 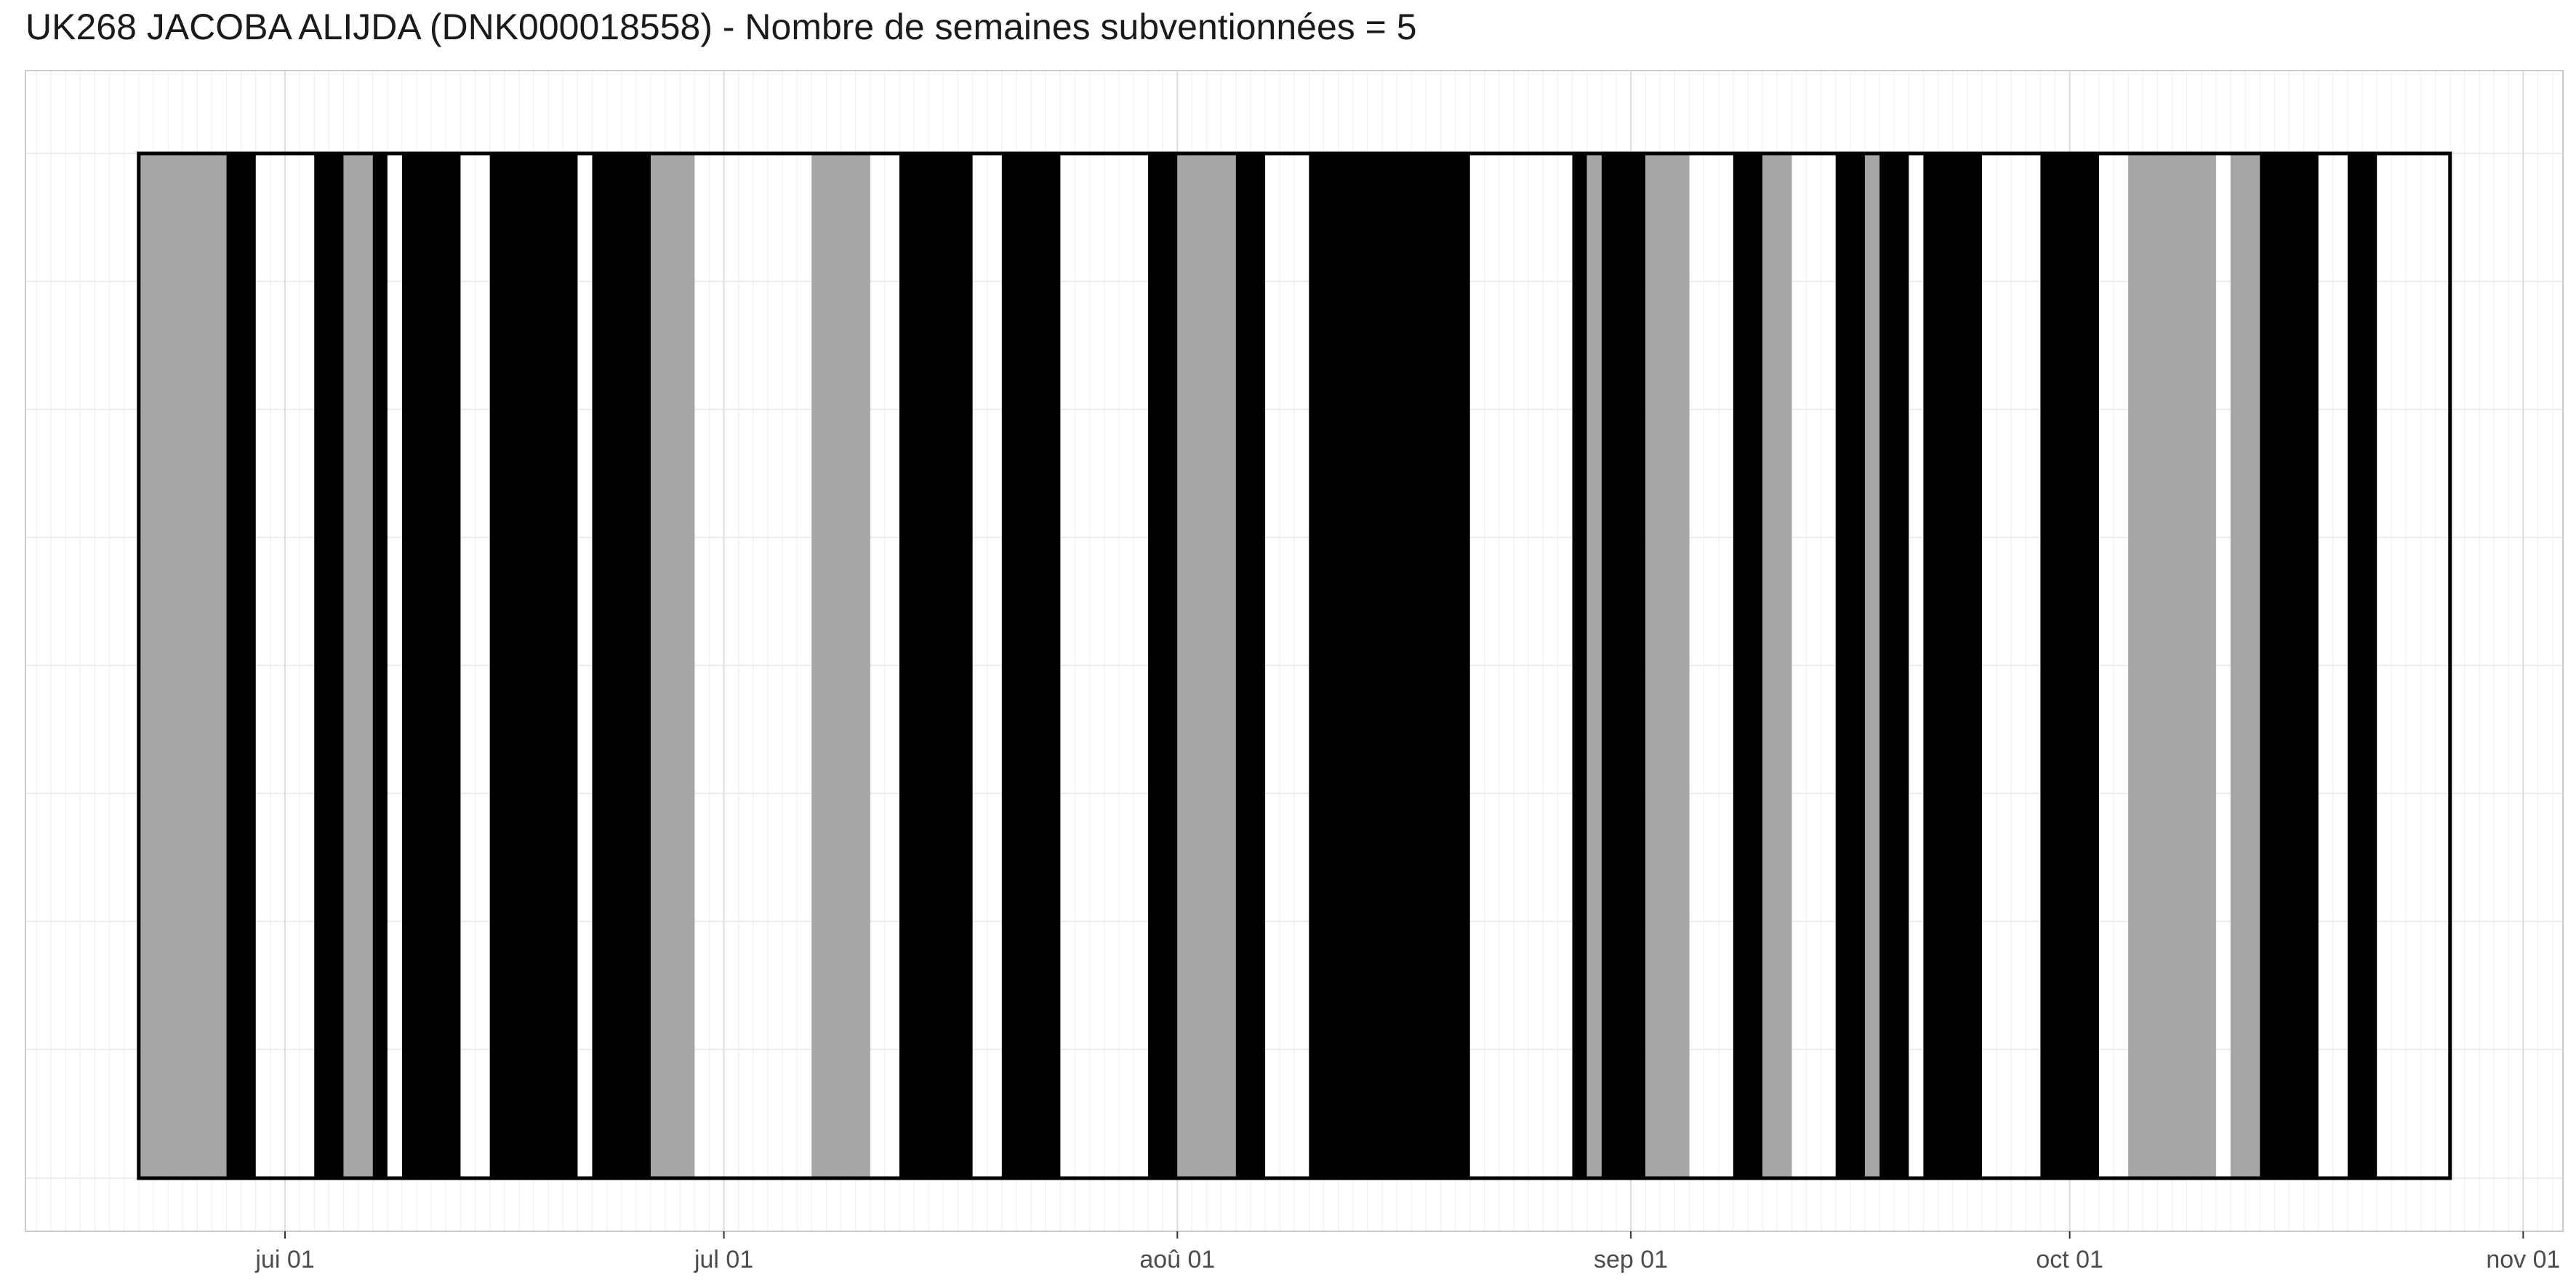 I want to click on tick-label: nov 01, so click(x=2523, y=1259).